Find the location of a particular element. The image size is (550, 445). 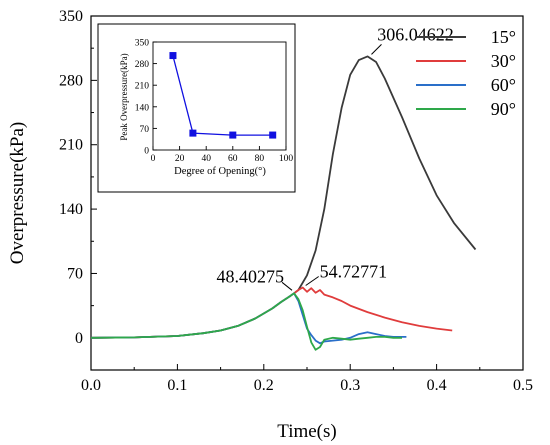

inset-axis-ticks: 0 20 40 60 80 100 0 70 140 210 280 350 is located at coordinates (214, 102).